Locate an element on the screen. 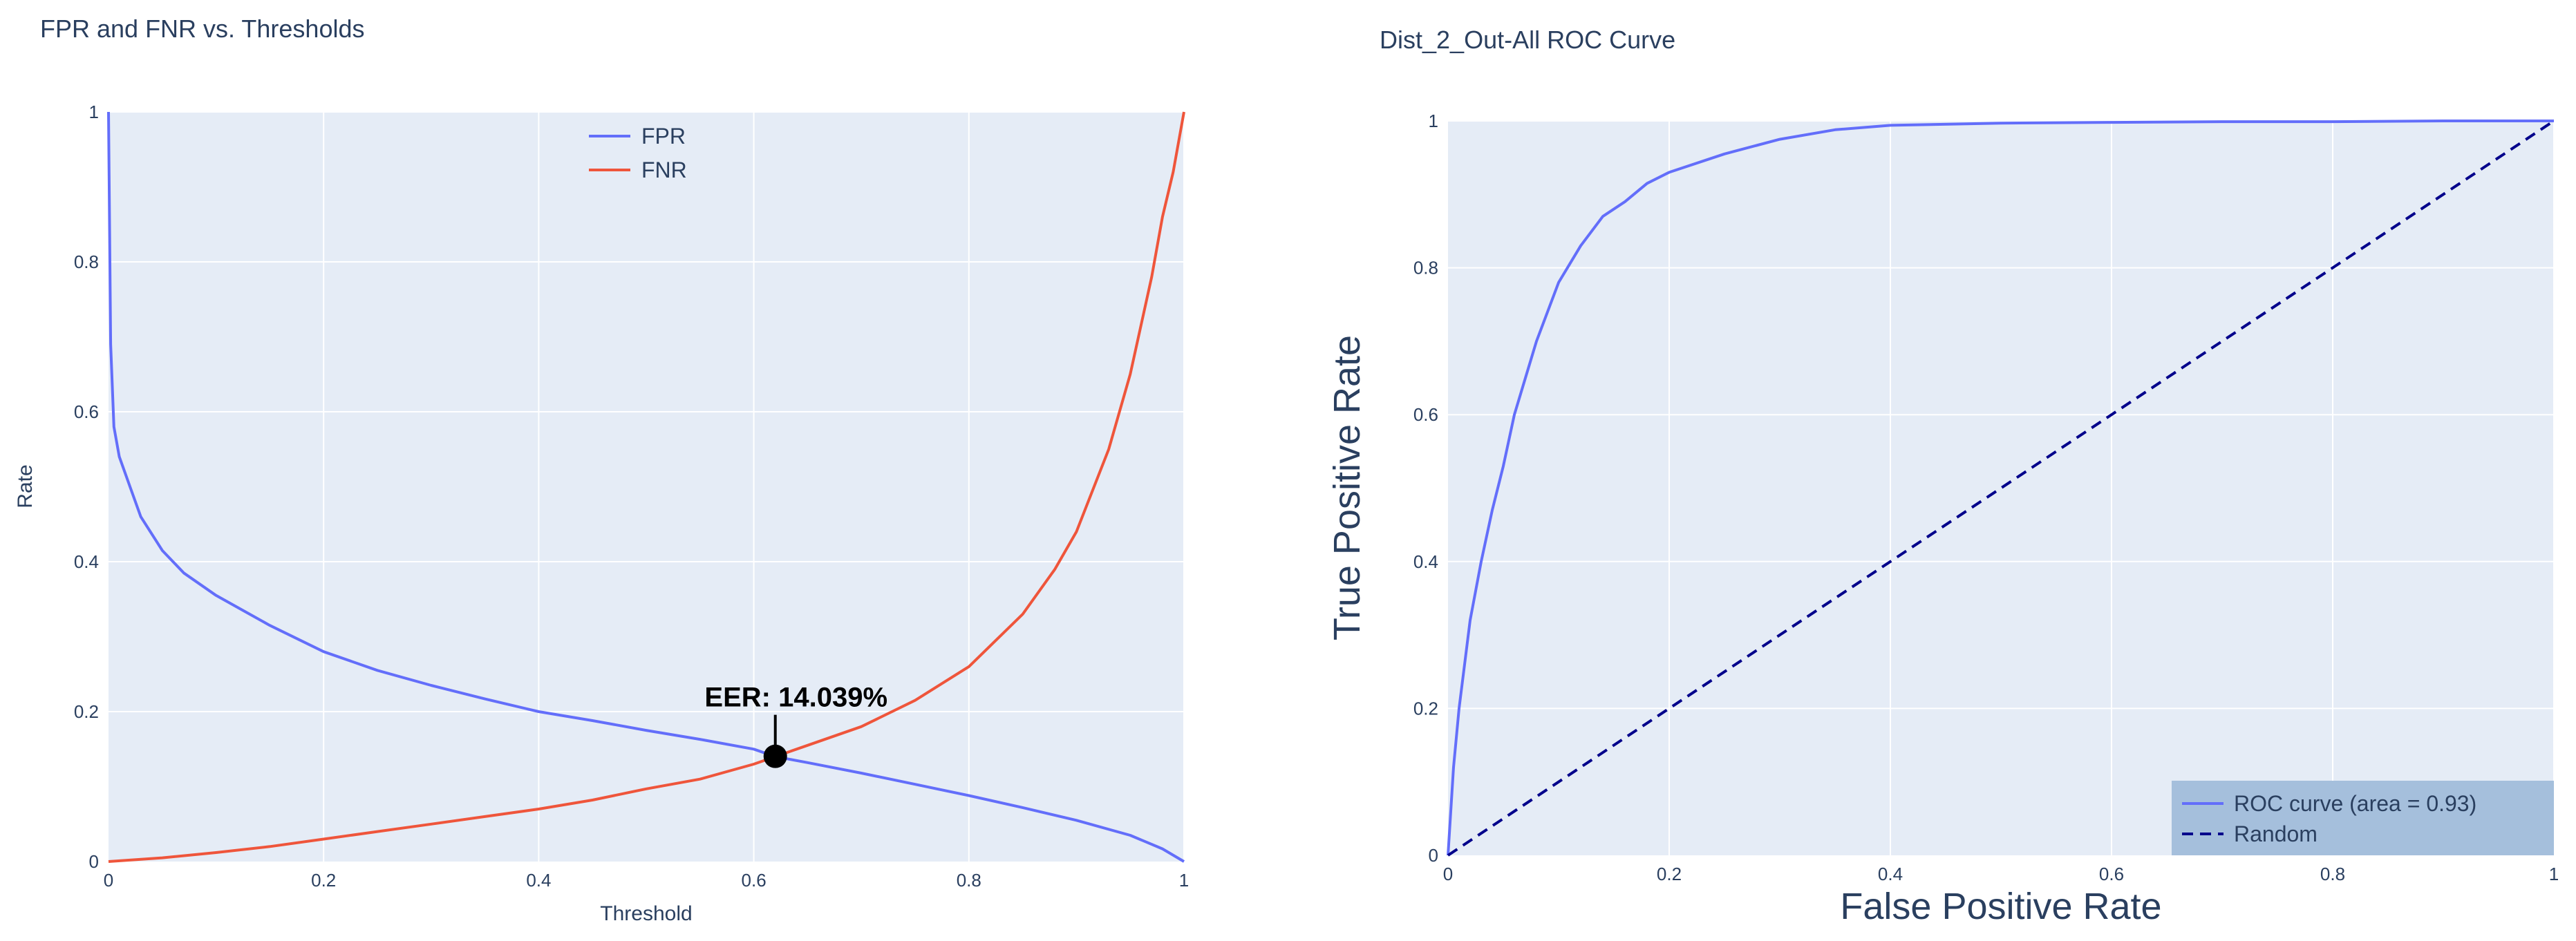 The height and width of the screenshot is (941, 2576). chart-title: Dist_2_Out-All ROC Curve is located at coordinates (1527, 40).